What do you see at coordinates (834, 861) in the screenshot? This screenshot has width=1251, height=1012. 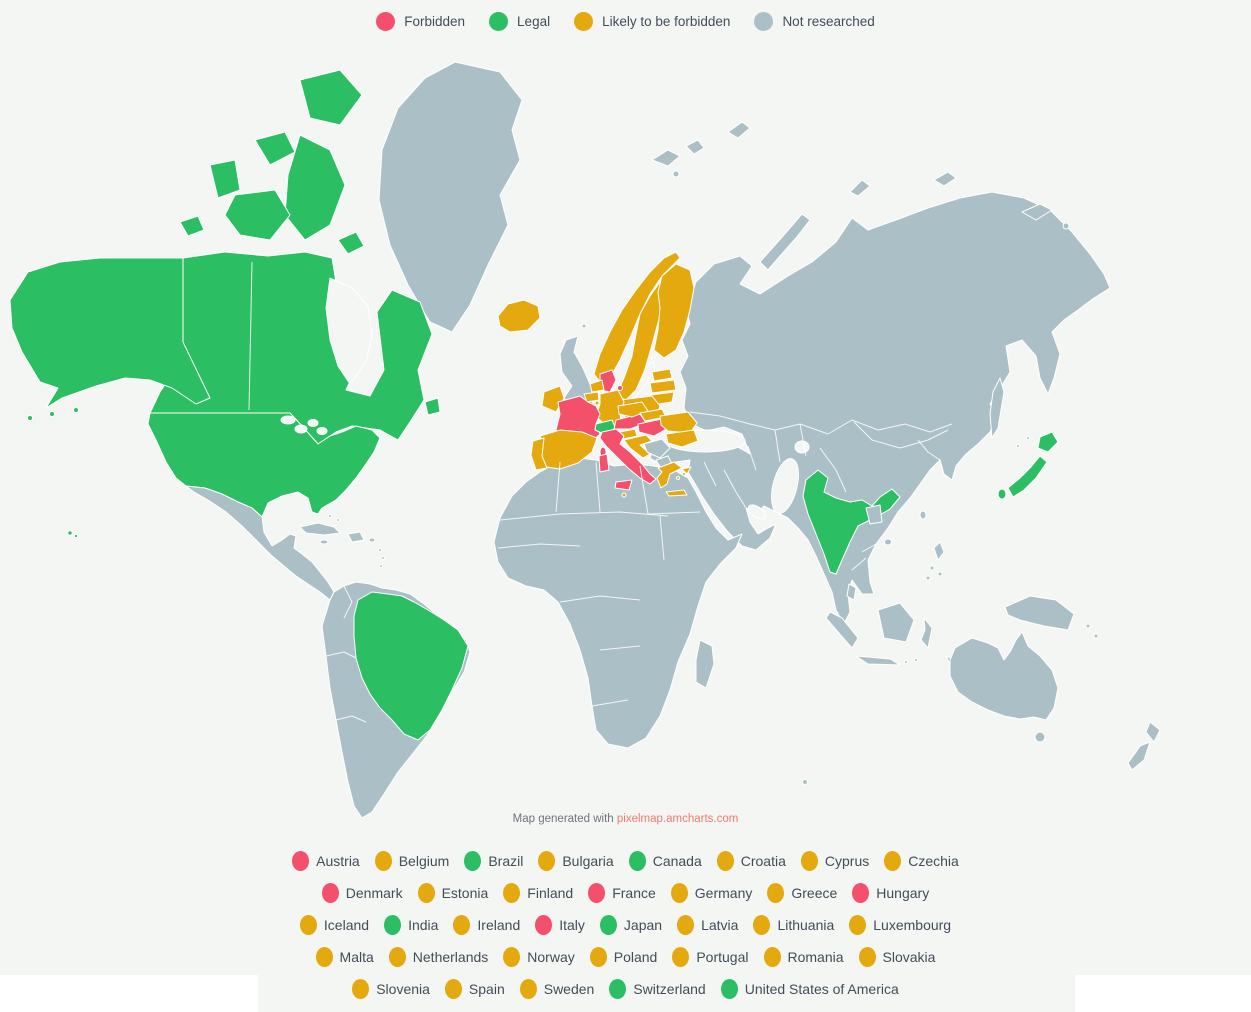 I see `country-item-cyprus: Cyprus` at bounding box center [834, 861].